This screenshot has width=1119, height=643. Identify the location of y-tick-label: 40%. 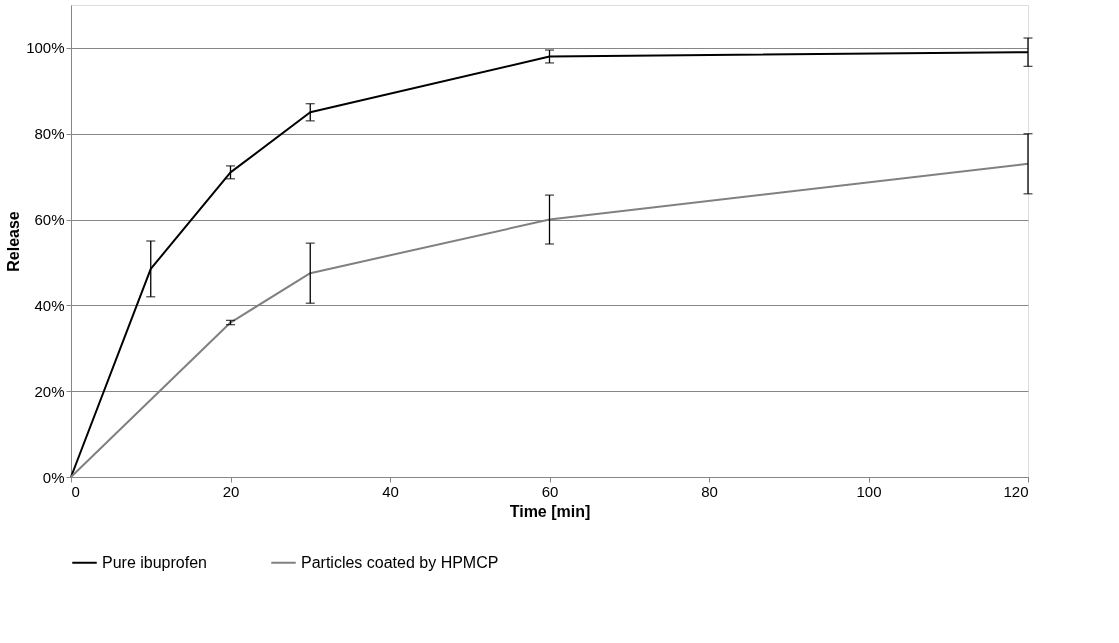
(49, 305).